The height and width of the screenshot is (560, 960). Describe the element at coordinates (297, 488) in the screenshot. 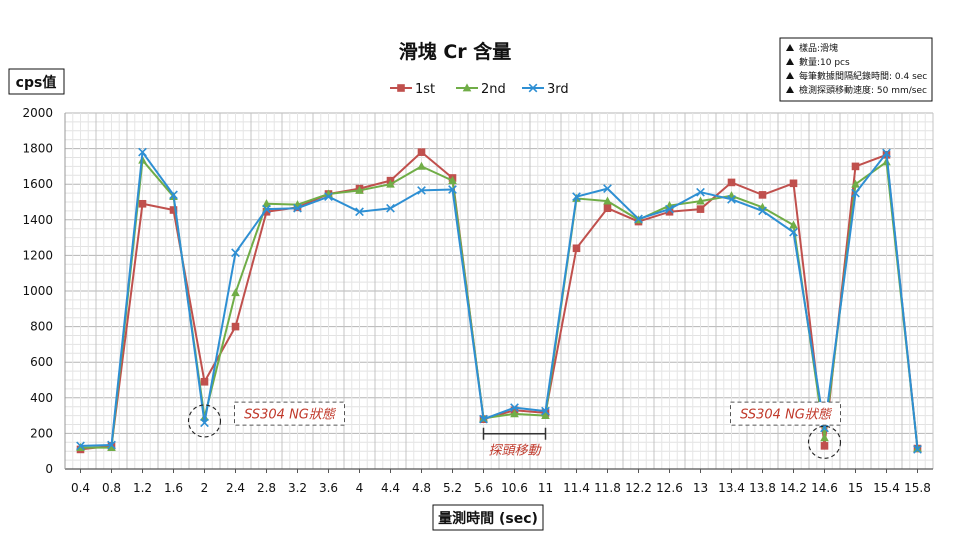

I see `x-tick-label: 3.2` at that location.